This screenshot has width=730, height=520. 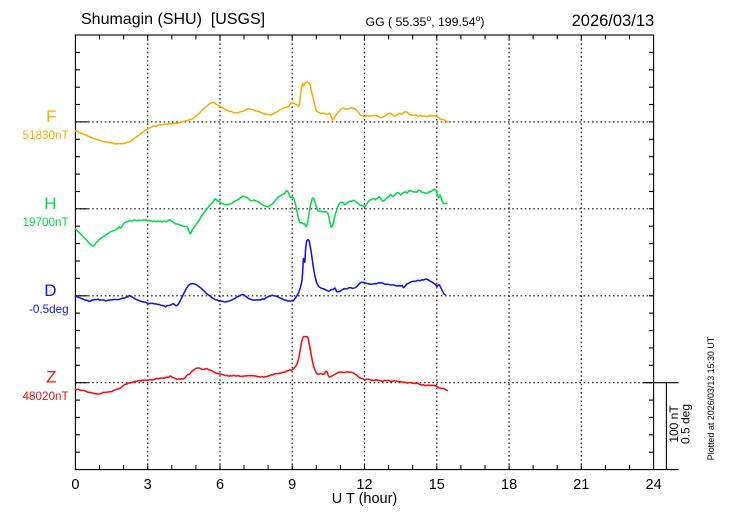 What do you see at coordinates (75, 485) in the screenshot?
I see `svg-text: 0` at bounding box center [75, 485].